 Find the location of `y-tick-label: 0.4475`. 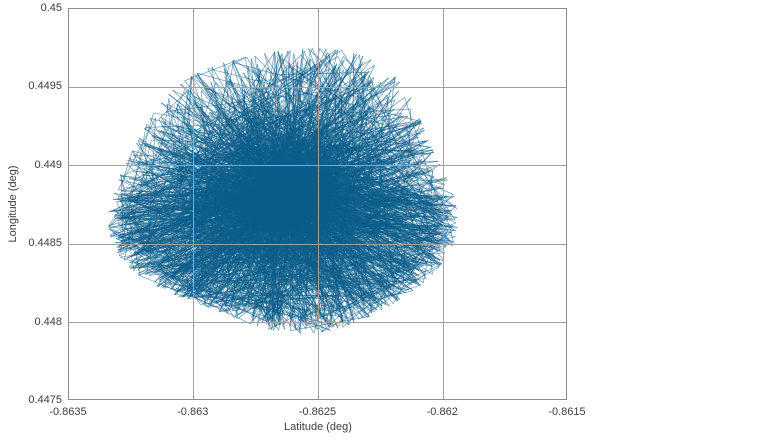

y-tick-label: 0.4475 is located at coordinates (45, 400).